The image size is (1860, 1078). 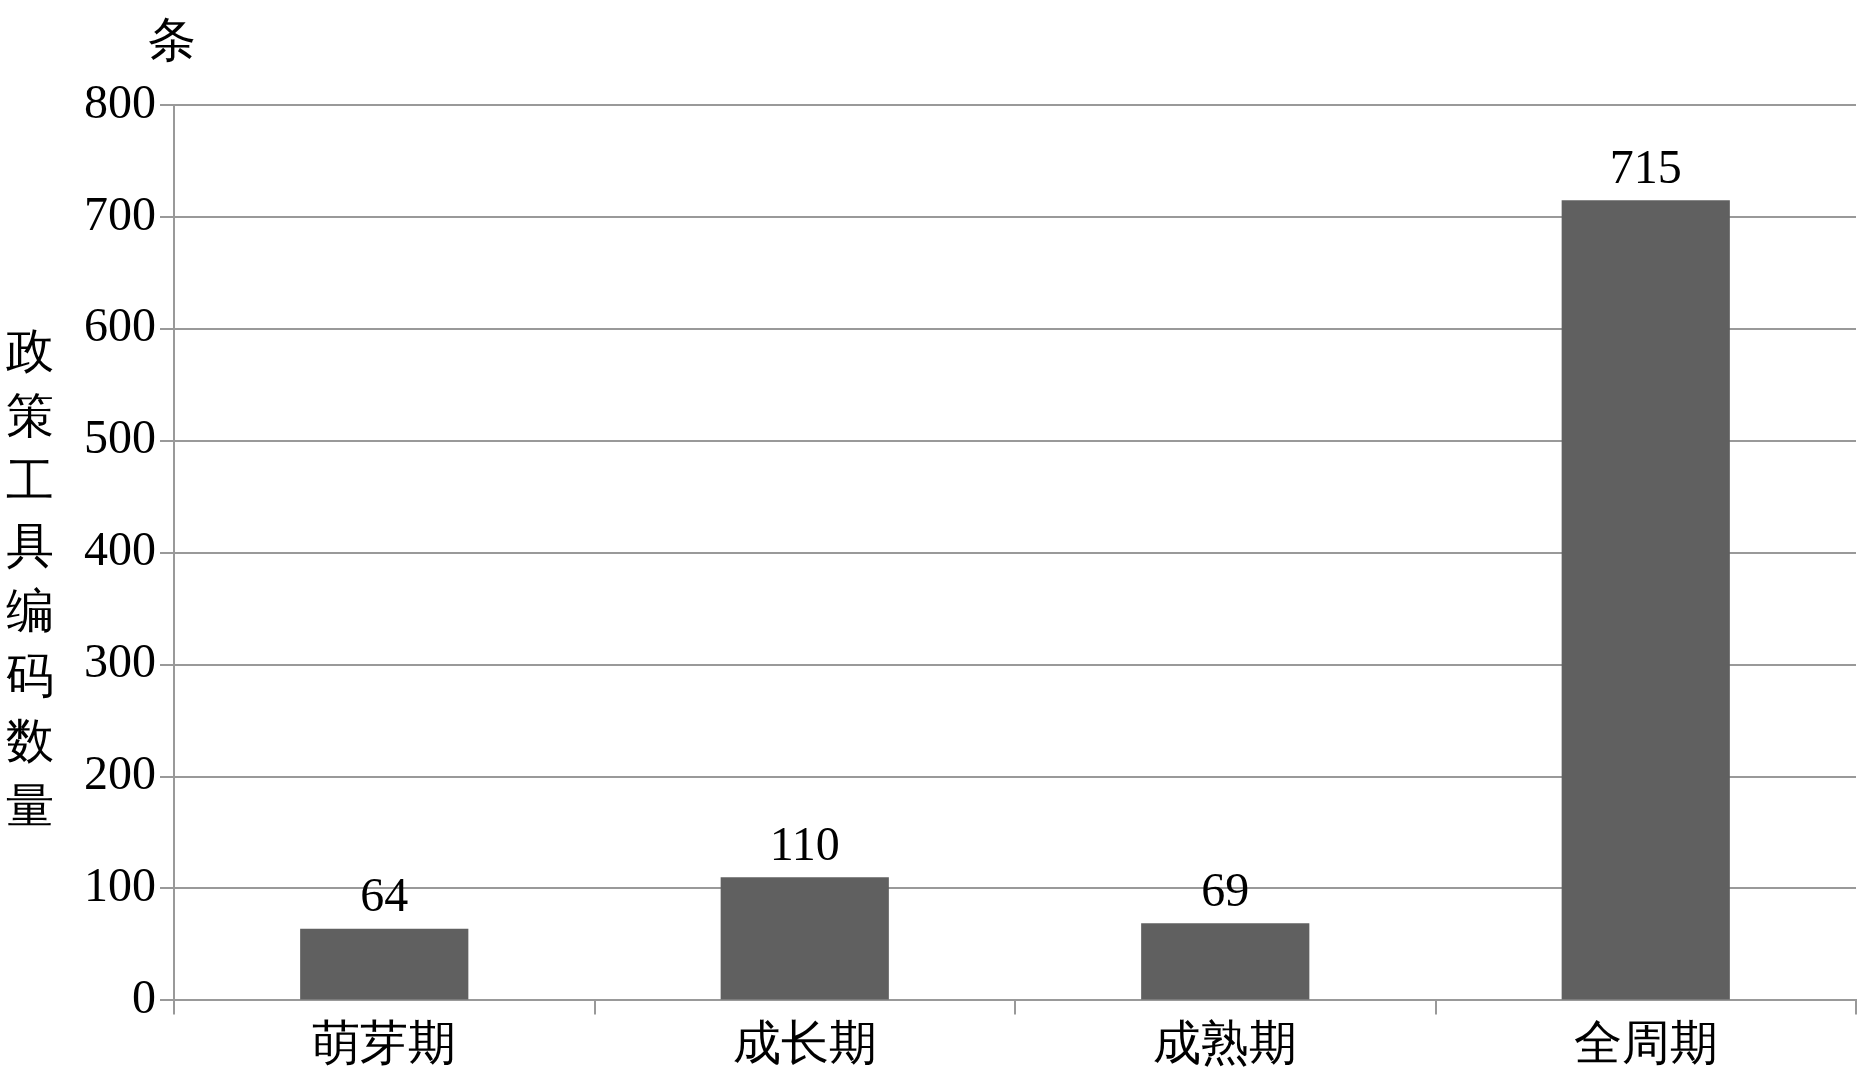 I want to click on data-label: 64, so click(x=384, y=895).